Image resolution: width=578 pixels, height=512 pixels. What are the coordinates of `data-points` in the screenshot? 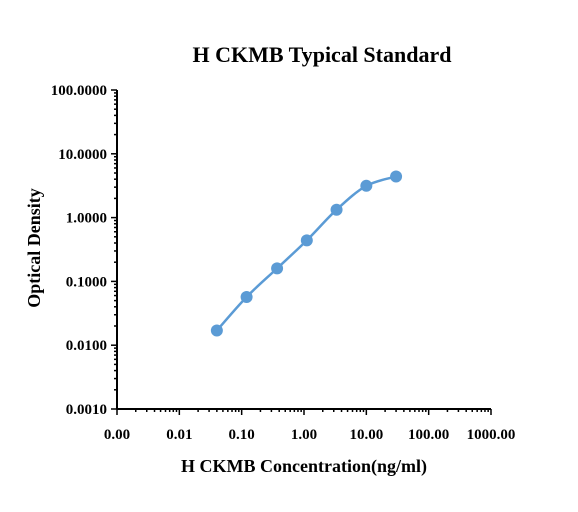 It's located at (306, 253).